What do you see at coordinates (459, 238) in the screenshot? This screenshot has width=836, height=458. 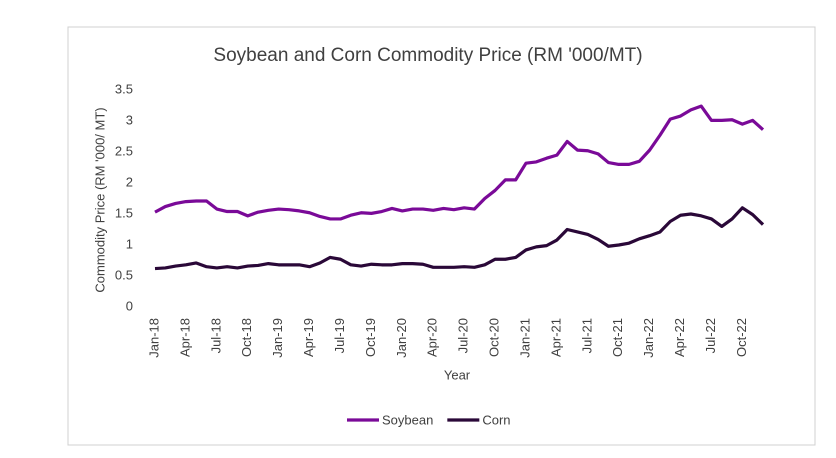 I see `series-line` at bounding box center [459, 238].